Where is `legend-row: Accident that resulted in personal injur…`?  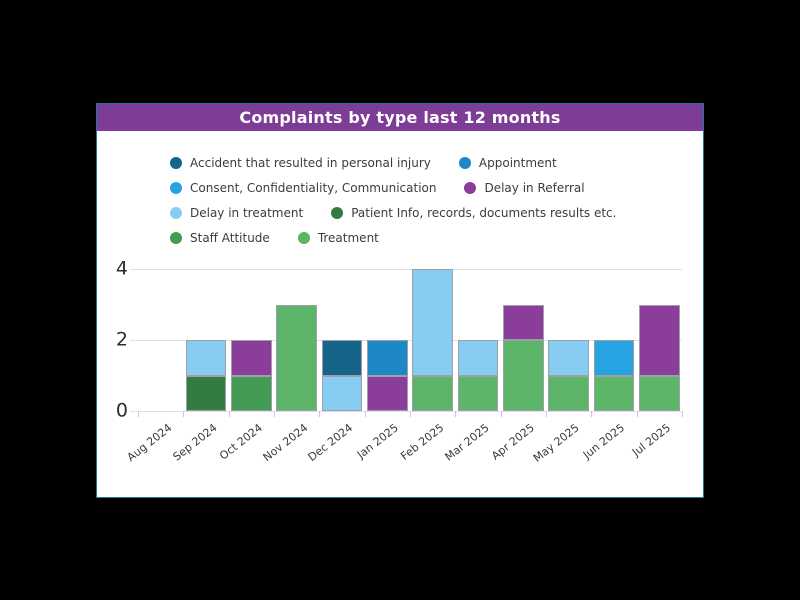 legend-row: Accident that resulted in personal injur… is located at coordinates (436, 163).